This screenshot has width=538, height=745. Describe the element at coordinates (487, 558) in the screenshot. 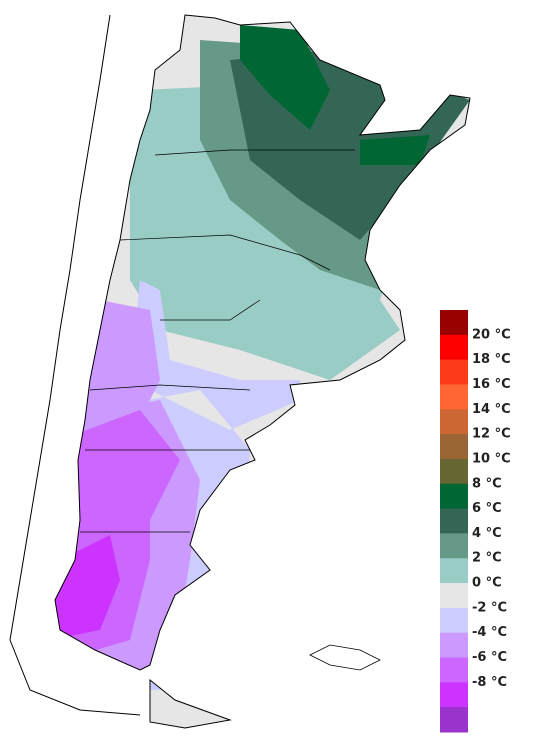

I see `legend-label: 2 °C` at that location.